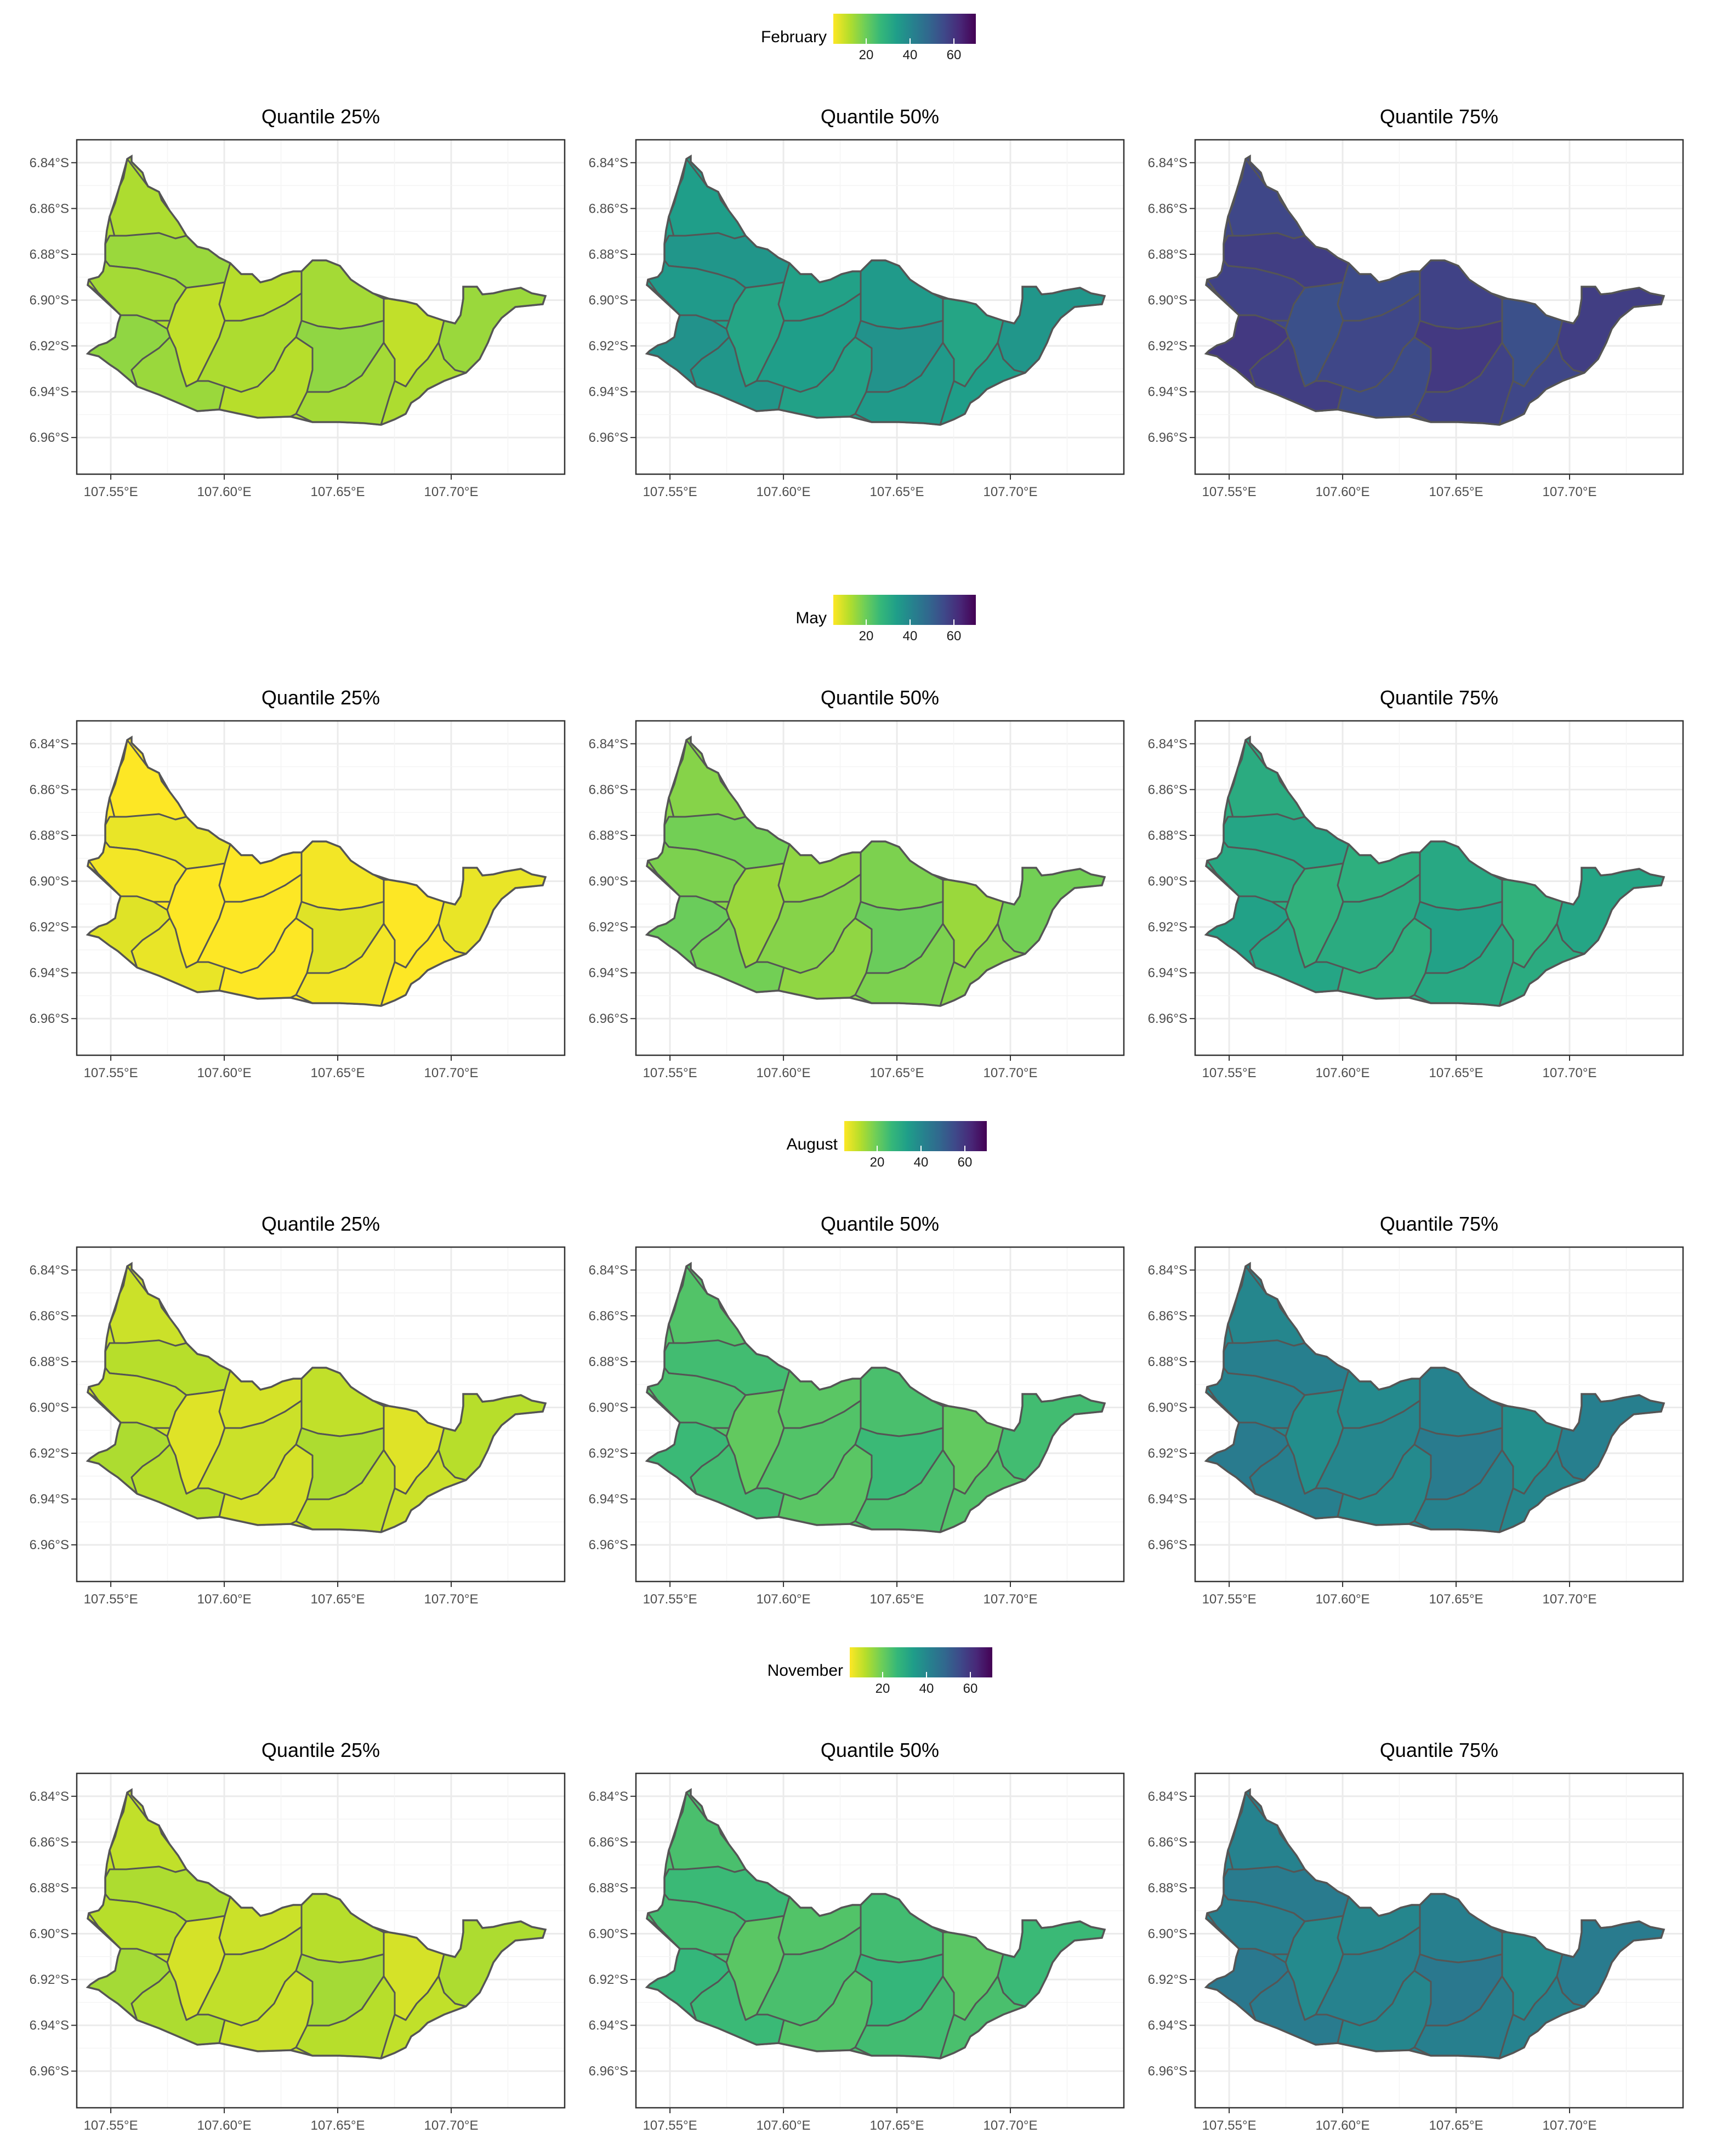  What do you see at coordinates (794, 37) in the screenshot?
I see `legend-title: February` at bounding box center [794, 37].